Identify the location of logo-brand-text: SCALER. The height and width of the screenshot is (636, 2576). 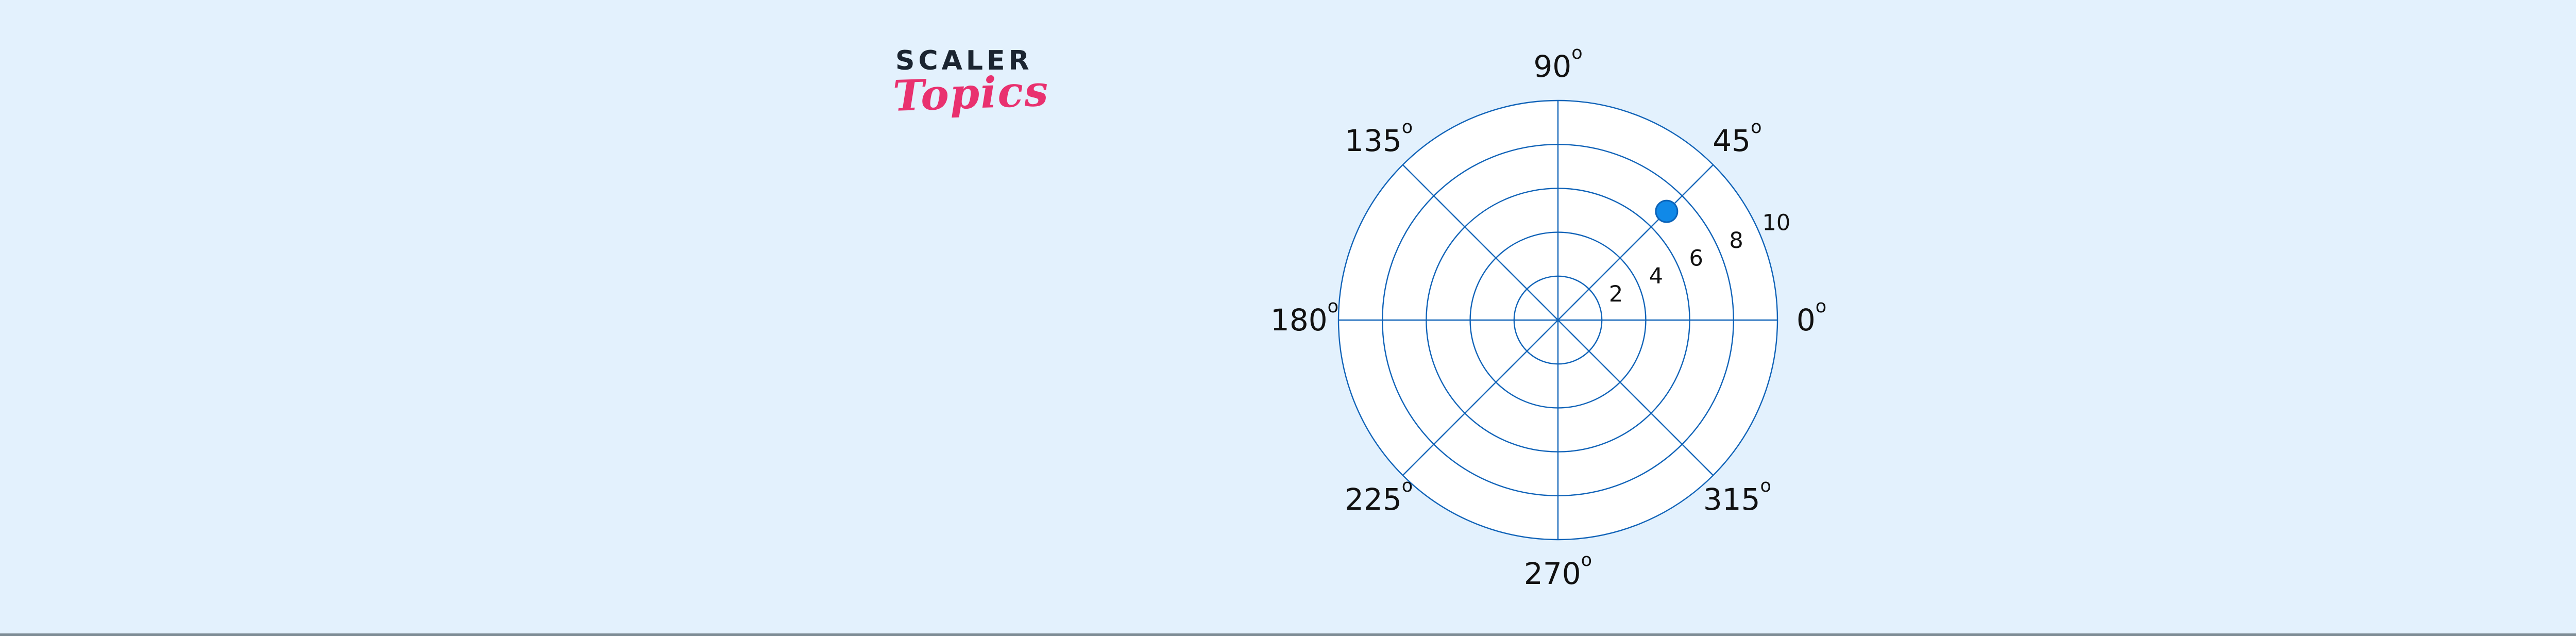
(964, 60).